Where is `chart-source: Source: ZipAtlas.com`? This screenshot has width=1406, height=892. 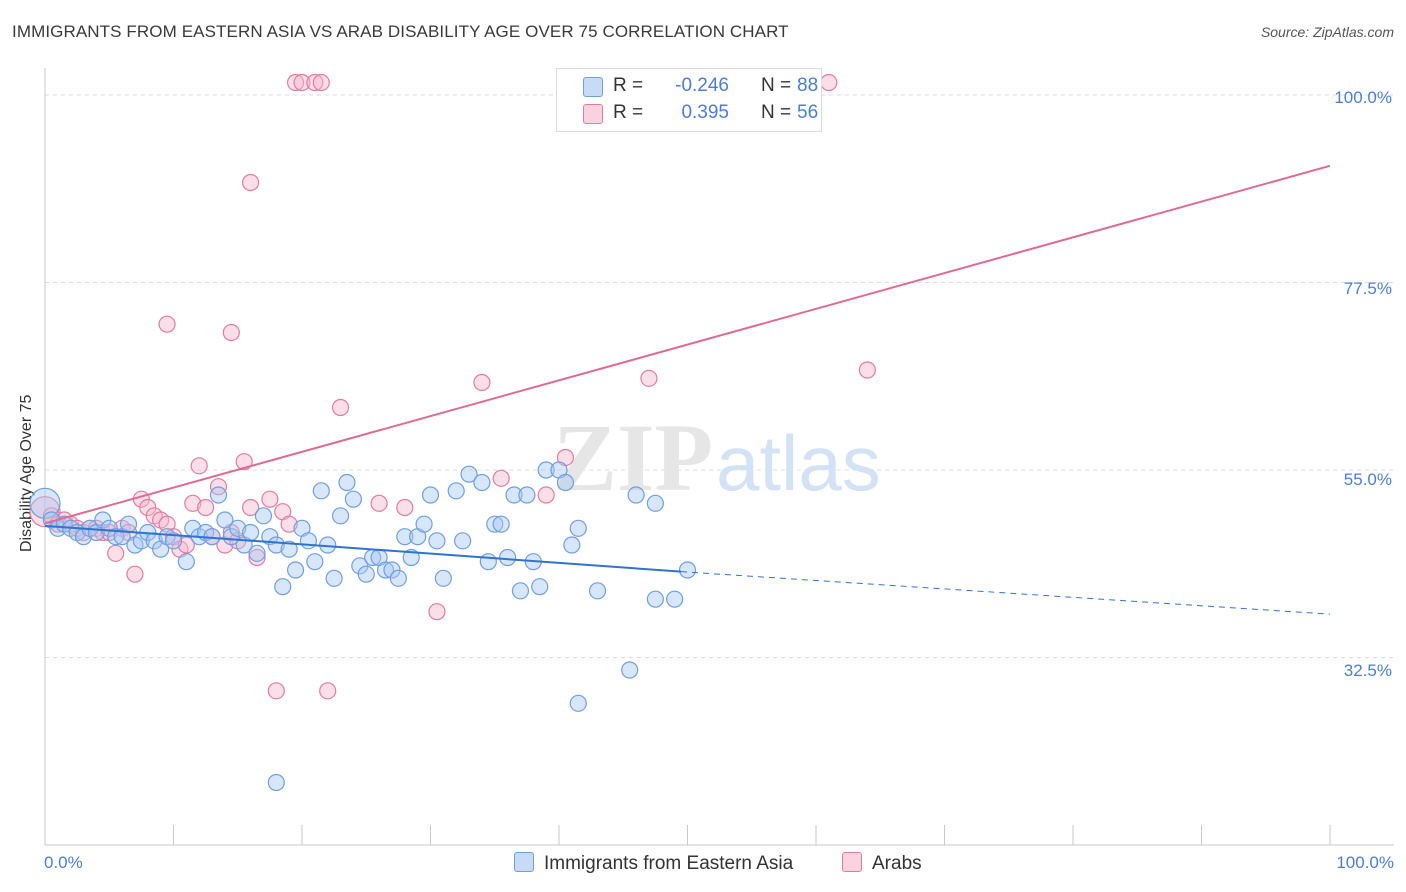 chart-source: Source: ZipAtlas.com is located at coordinates (1327, 32).